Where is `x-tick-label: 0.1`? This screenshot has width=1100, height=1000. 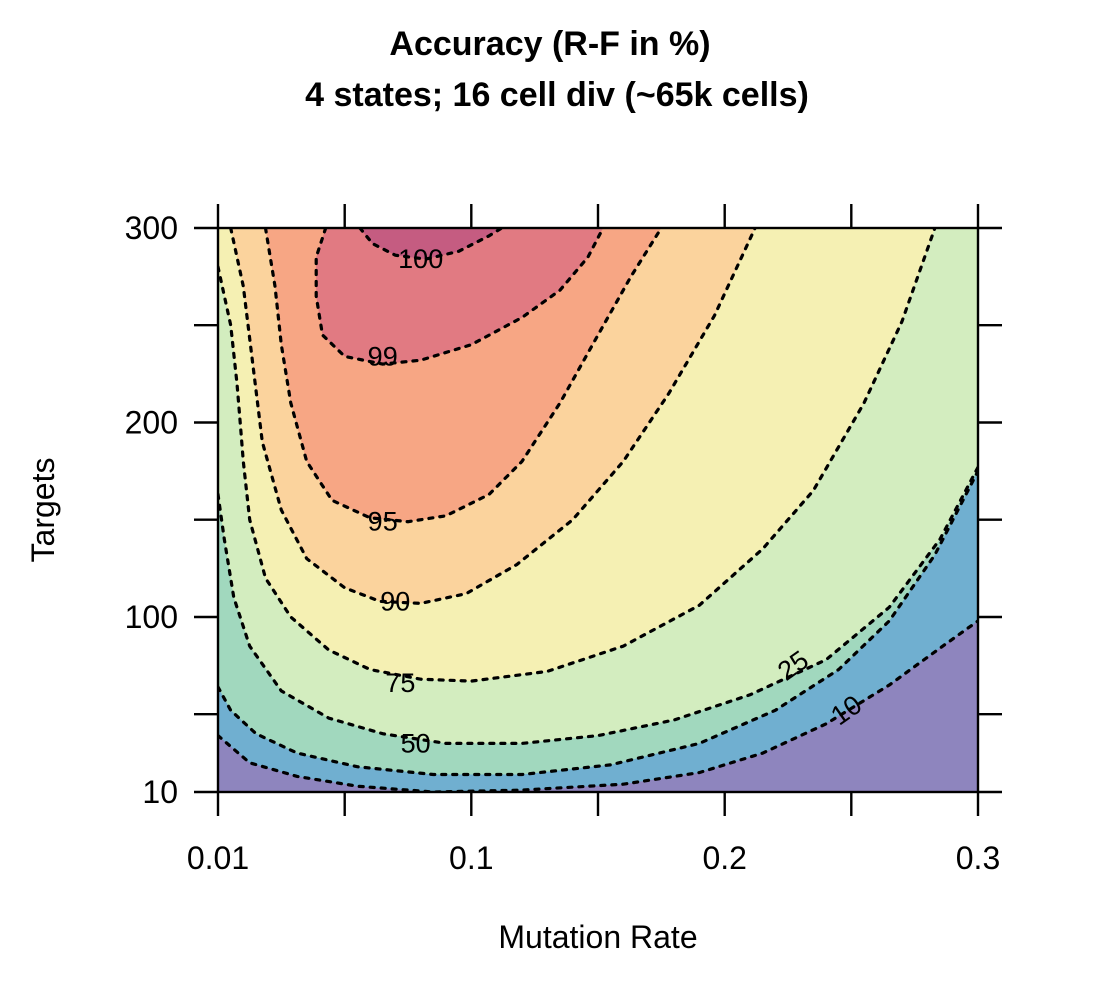 x-tick-label: 0.1 is located at coordinates (471, 858).